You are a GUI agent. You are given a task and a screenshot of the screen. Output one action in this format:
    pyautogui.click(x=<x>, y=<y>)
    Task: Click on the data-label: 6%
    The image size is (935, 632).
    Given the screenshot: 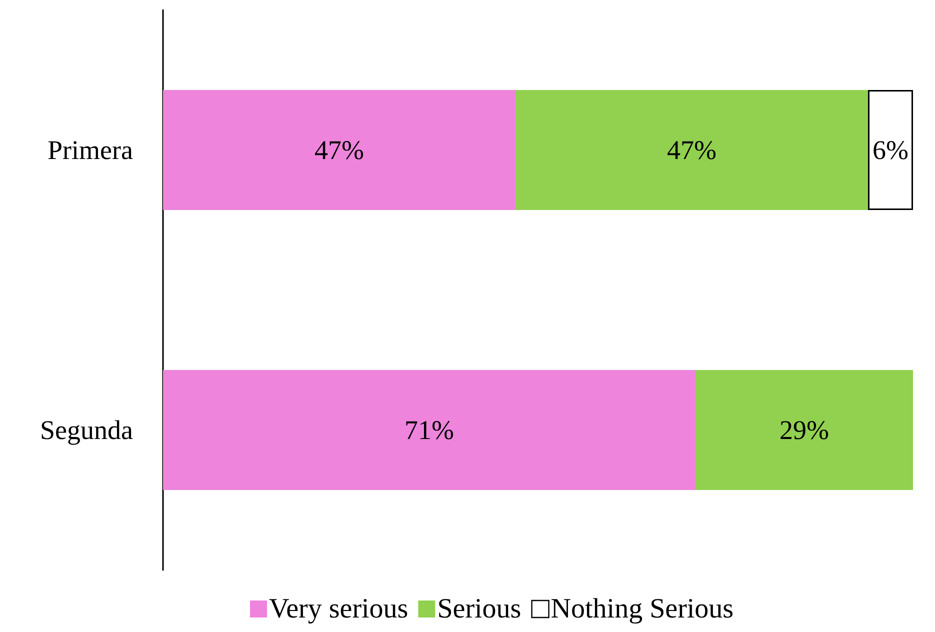 What is the action you would take?
    pyautogui.click(x=890, y=150)
    